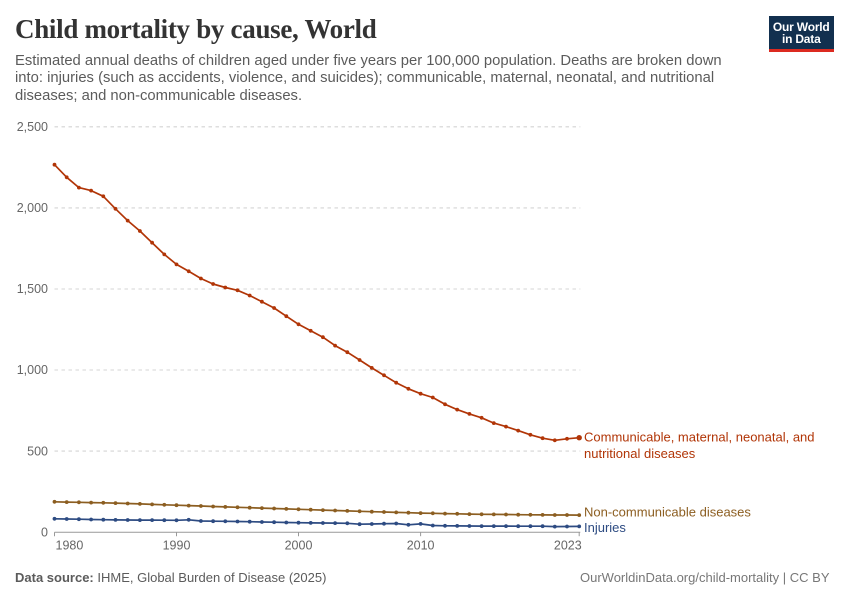  I want to click on svg-text: nutritional diseases, so click(640, 453).